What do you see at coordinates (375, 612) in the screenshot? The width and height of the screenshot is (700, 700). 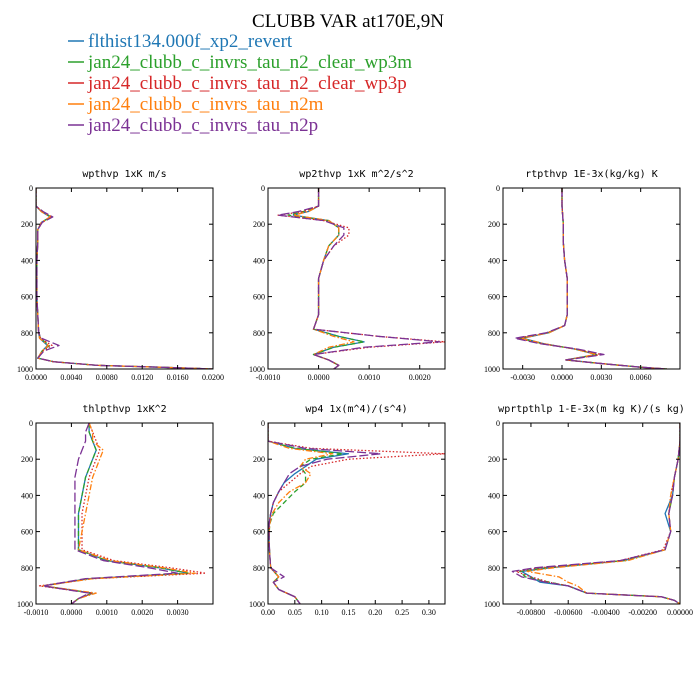 I see `x-tick-label: 0.20` at bounding box center [375, 612].